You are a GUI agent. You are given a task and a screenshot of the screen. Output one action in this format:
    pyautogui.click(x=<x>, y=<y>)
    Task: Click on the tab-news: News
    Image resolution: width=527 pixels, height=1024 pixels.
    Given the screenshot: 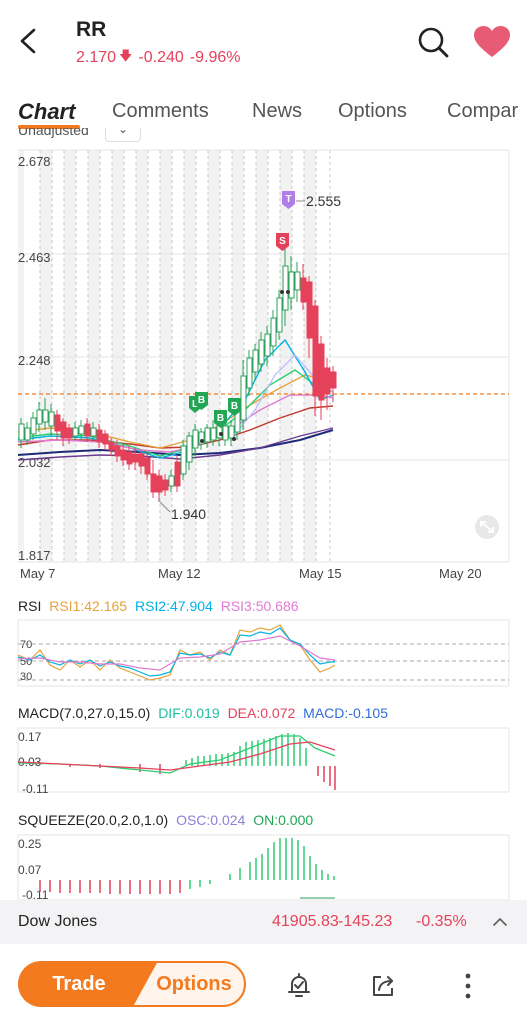 What is the action you would take?
    pyautogui.click(x=277, y=111)
    